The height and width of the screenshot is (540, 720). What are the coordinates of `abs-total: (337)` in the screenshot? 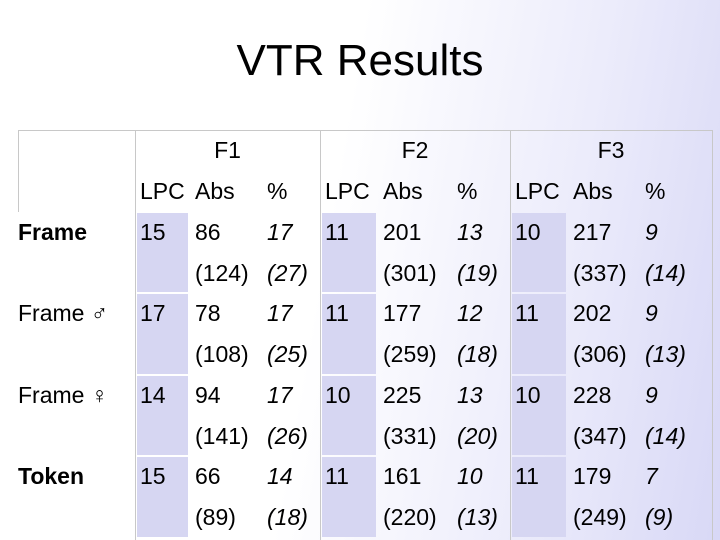 It's located at (600, 272).